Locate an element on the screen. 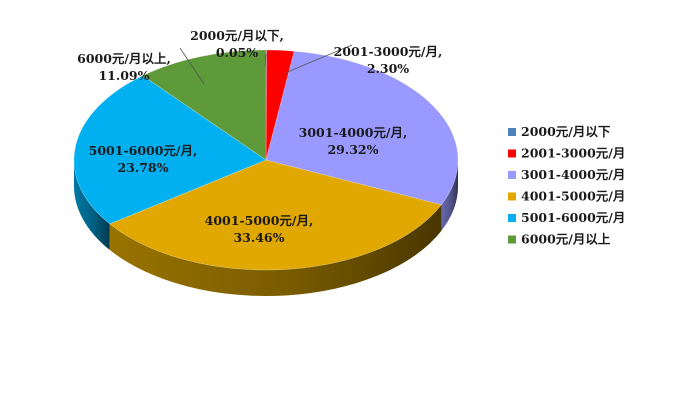 The image size is (689, 402). legend-label: 6000元/月以上 is located at coordinates (566, 239).